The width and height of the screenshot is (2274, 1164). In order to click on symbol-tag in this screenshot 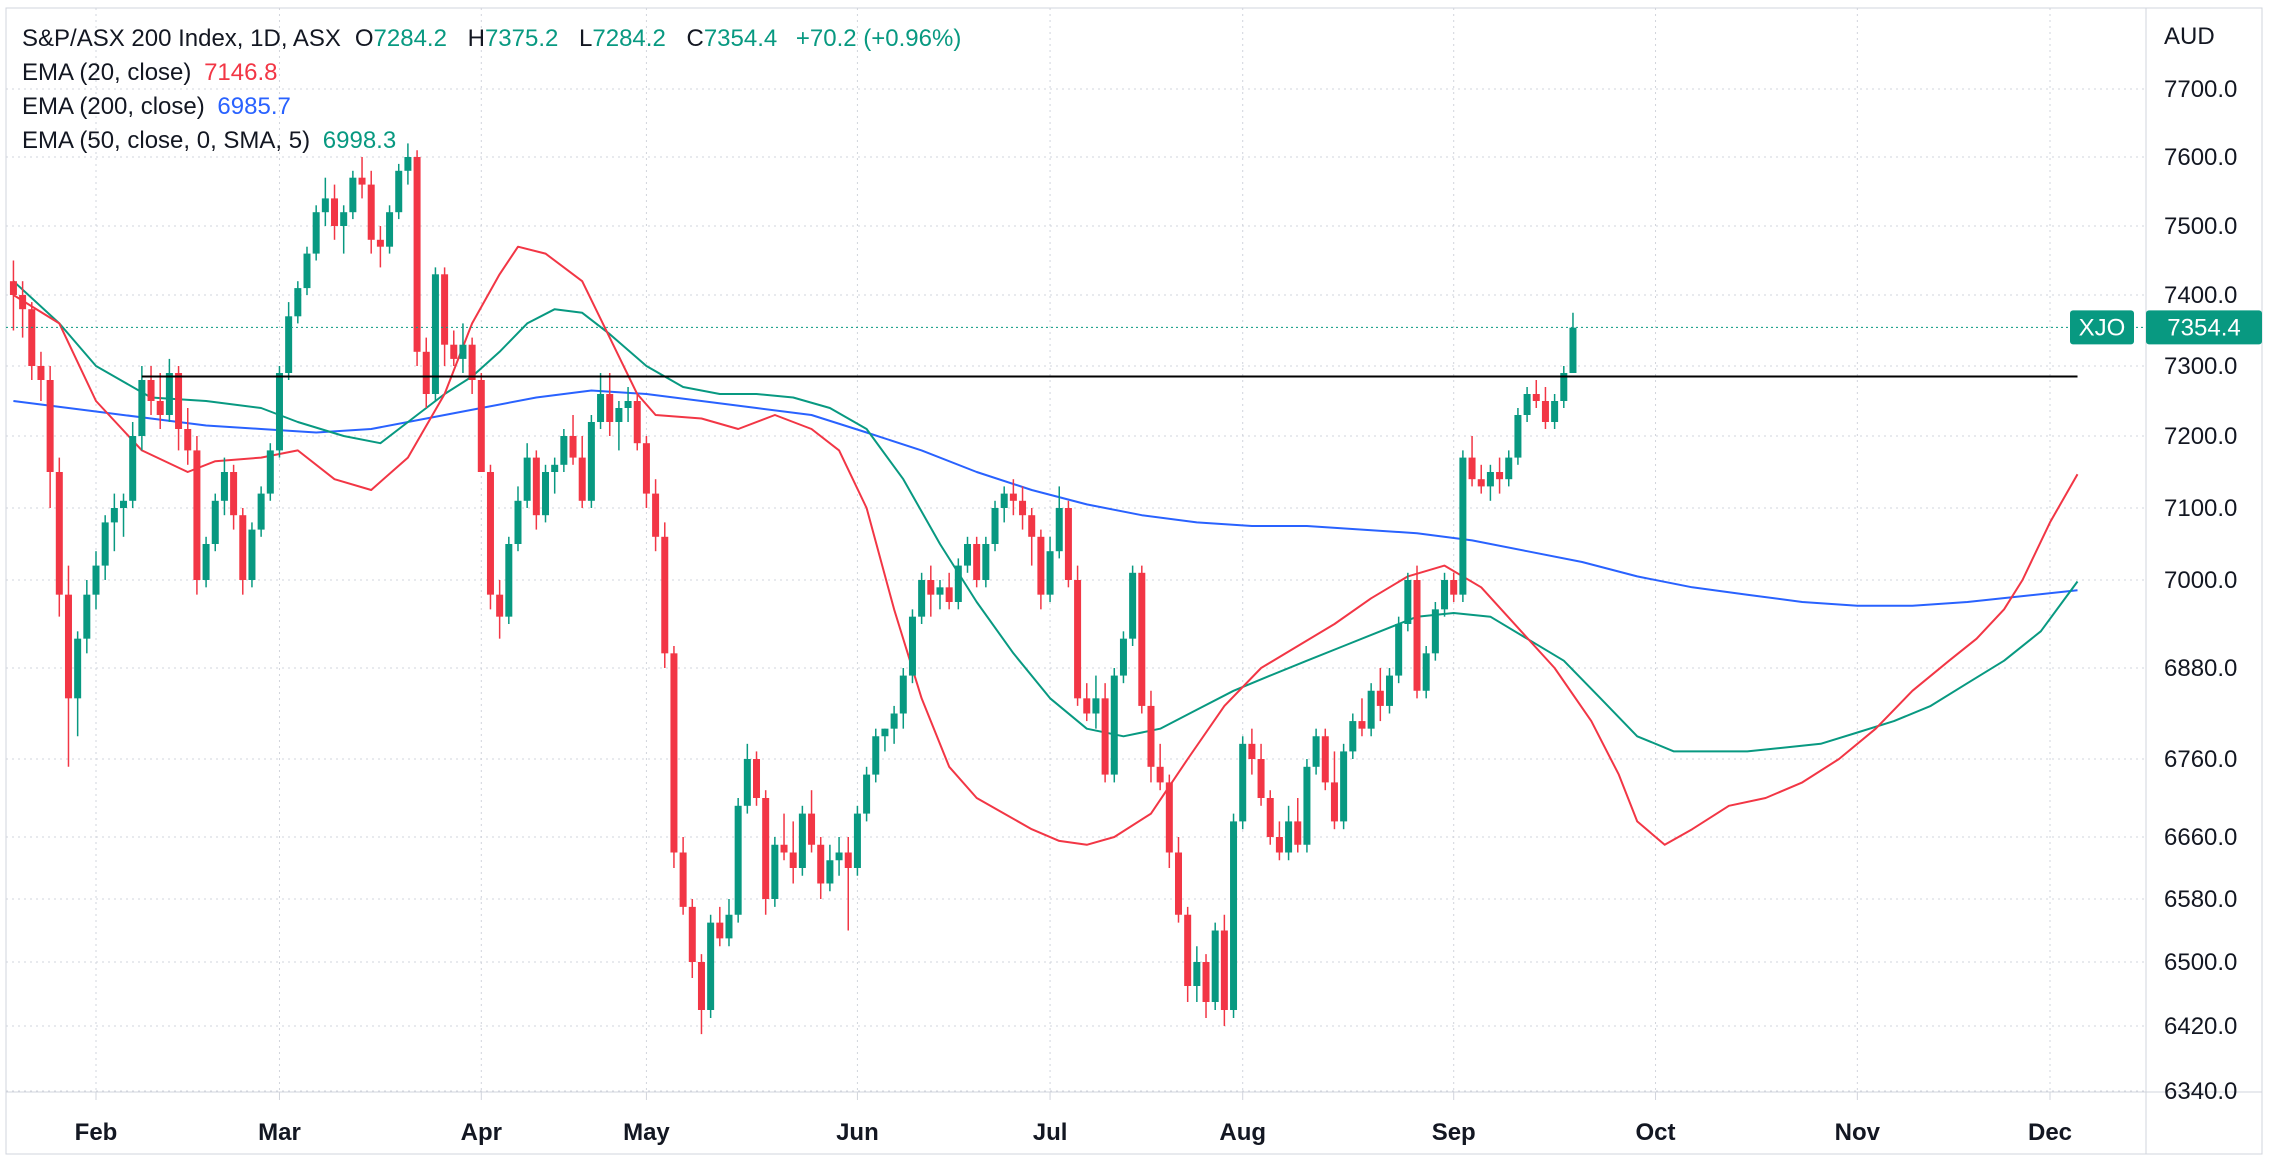, I will do `click(2102, 327)`.